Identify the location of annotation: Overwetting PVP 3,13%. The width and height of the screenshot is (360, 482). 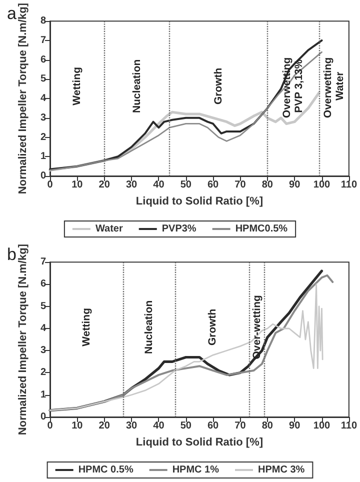
(293, 86).